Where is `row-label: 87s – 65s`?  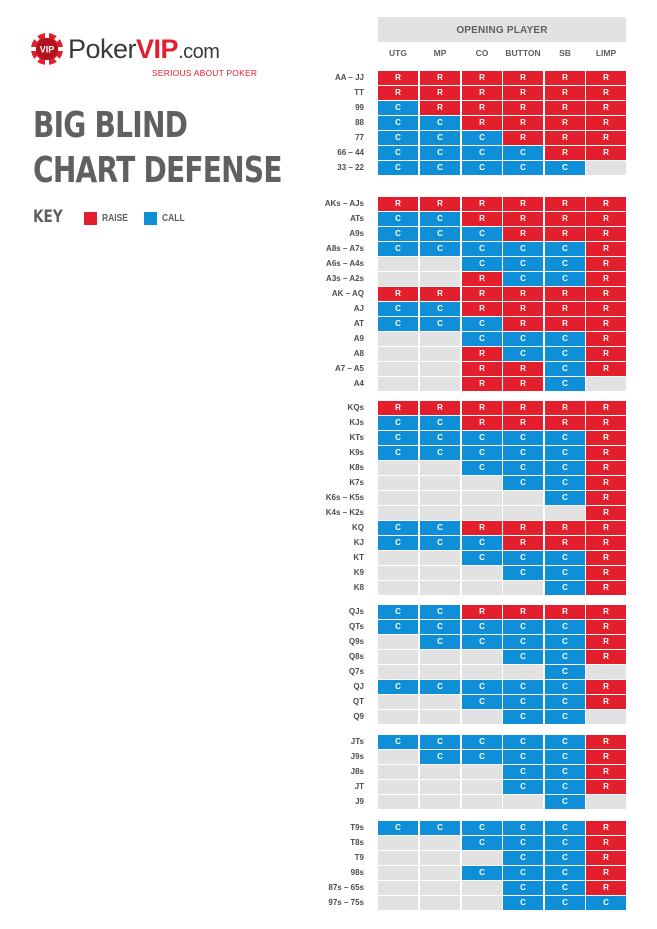
row-label: 87s – 65s is located at coordinates (346, 887).